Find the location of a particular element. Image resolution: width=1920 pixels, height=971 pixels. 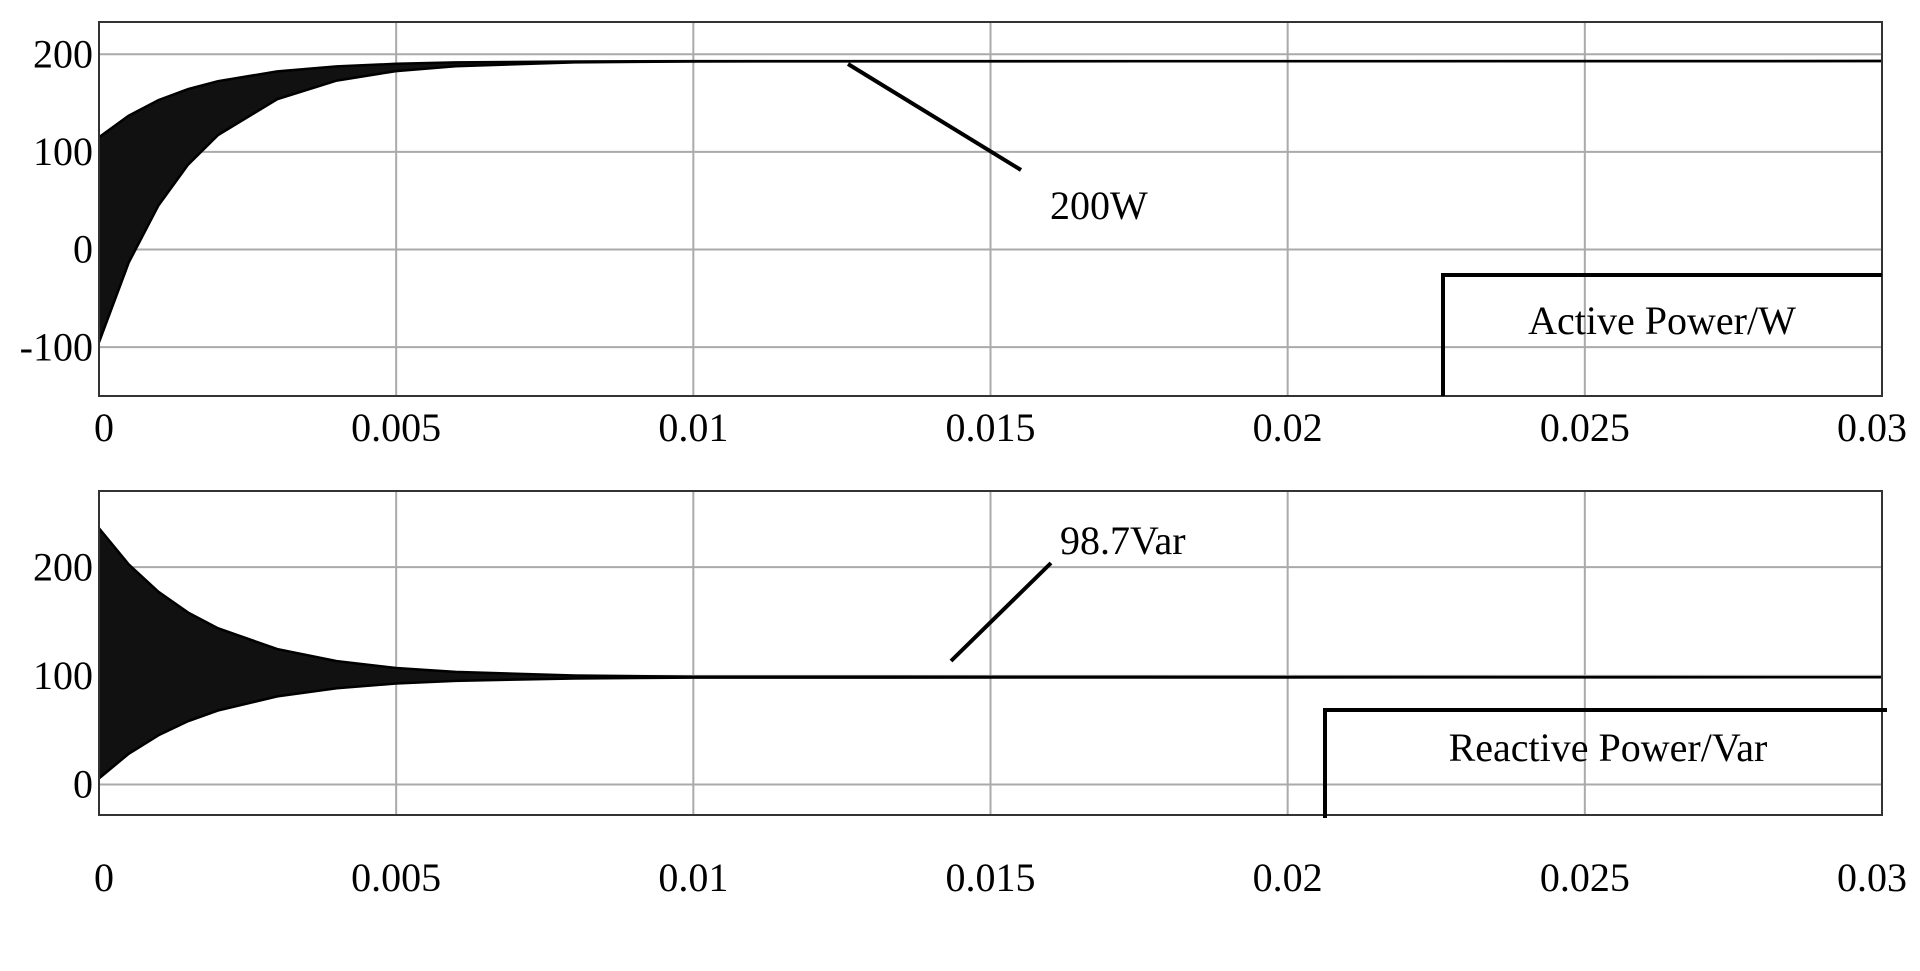

x-axis-label: Time/s is located at coordinates (996, 969).